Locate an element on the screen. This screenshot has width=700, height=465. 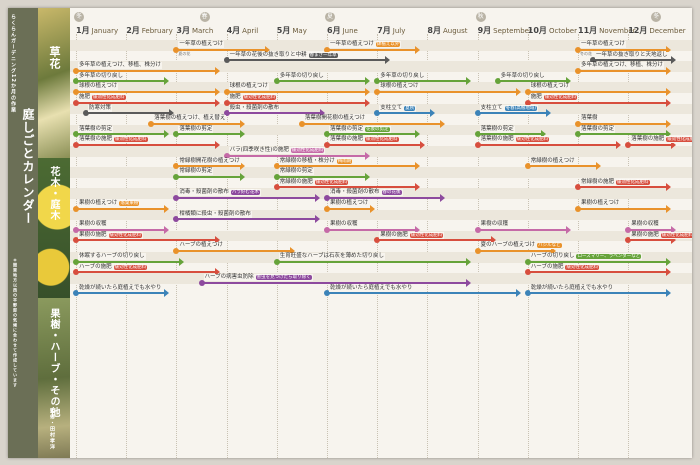
task-label: 果樹の収穫 is located at coordinates (93, 225).